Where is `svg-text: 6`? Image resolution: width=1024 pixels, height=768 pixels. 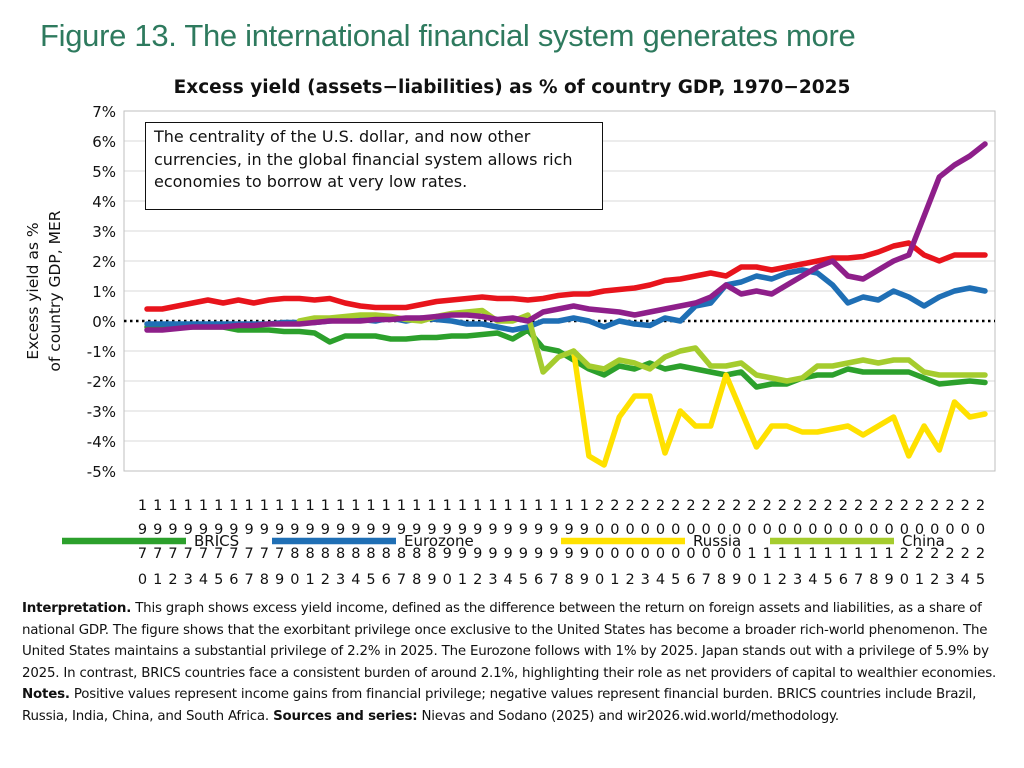
svg-text: 6 is located at coordinates (386, 580).